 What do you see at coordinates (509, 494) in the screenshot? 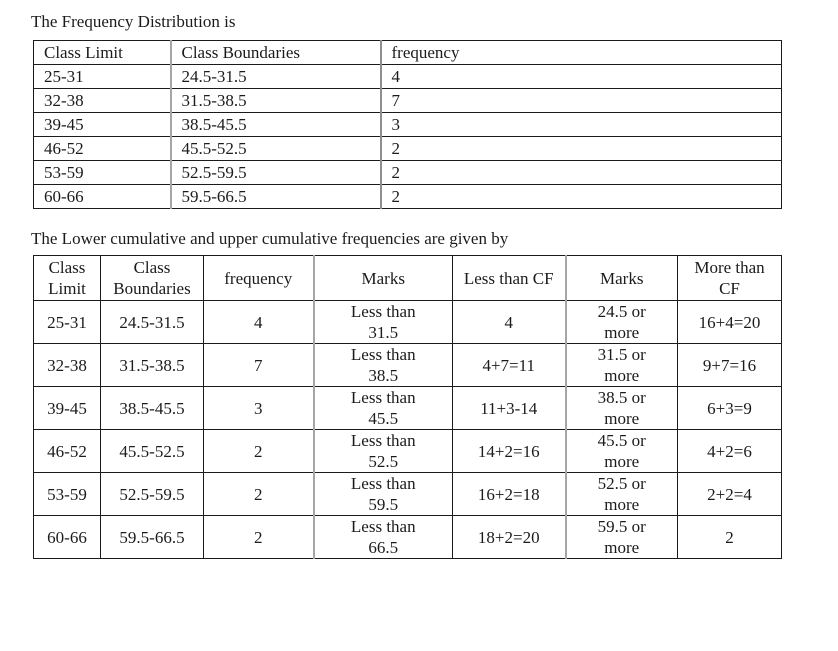
I see `table-cell: 16+2=18` at bounding box center [509, 494].